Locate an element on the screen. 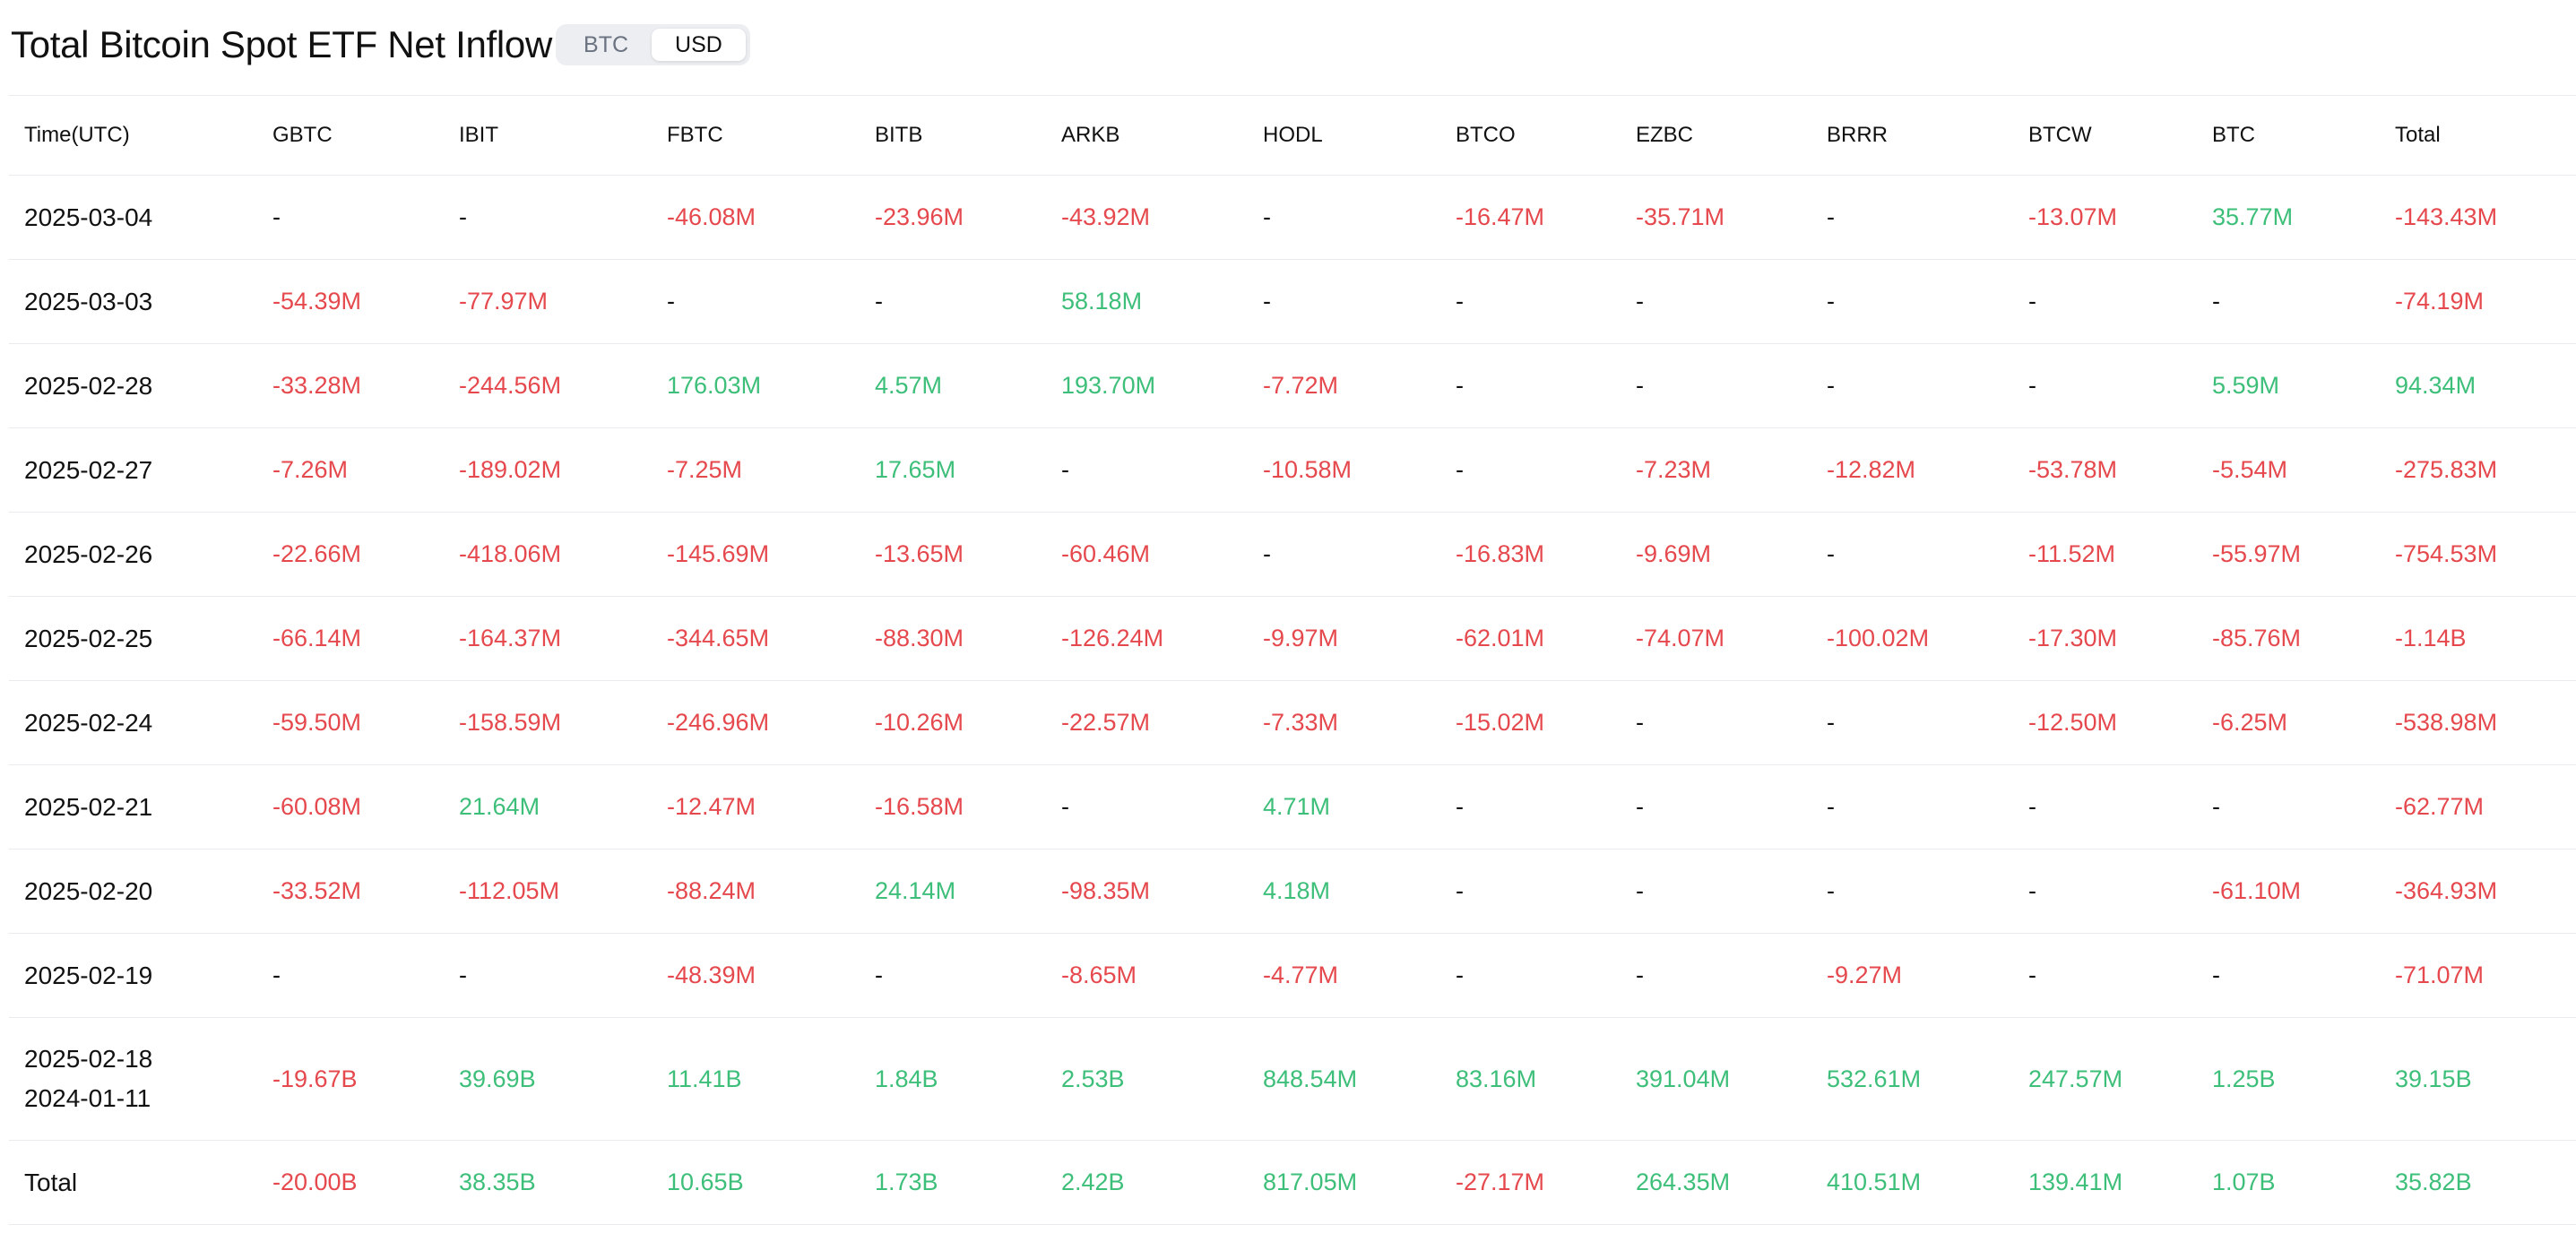 This screenshot has height=1242, width=2576. row-date-text: 2025-02-19 is located at coordinates (88, 975).